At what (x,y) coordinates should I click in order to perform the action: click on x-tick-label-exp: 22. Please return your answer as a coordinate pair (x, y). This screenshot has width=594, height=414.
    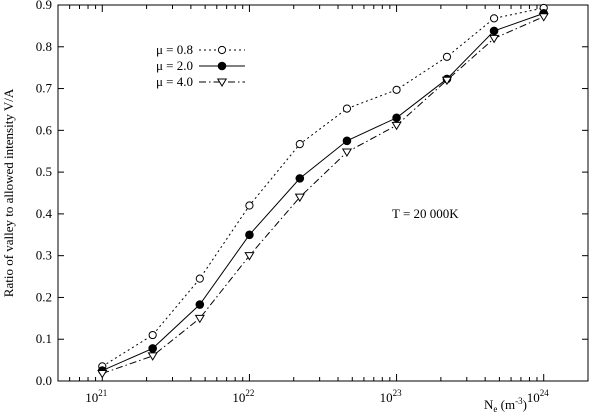
    Looking at the image, I should click on (249, 393).